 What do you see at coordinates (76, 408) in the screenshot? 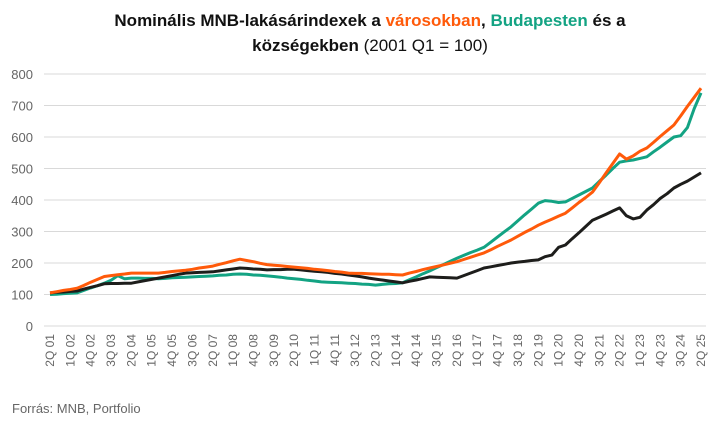
I see `source-note: Forrás: MNB, Portfolio` at bounding box center [76, 408].